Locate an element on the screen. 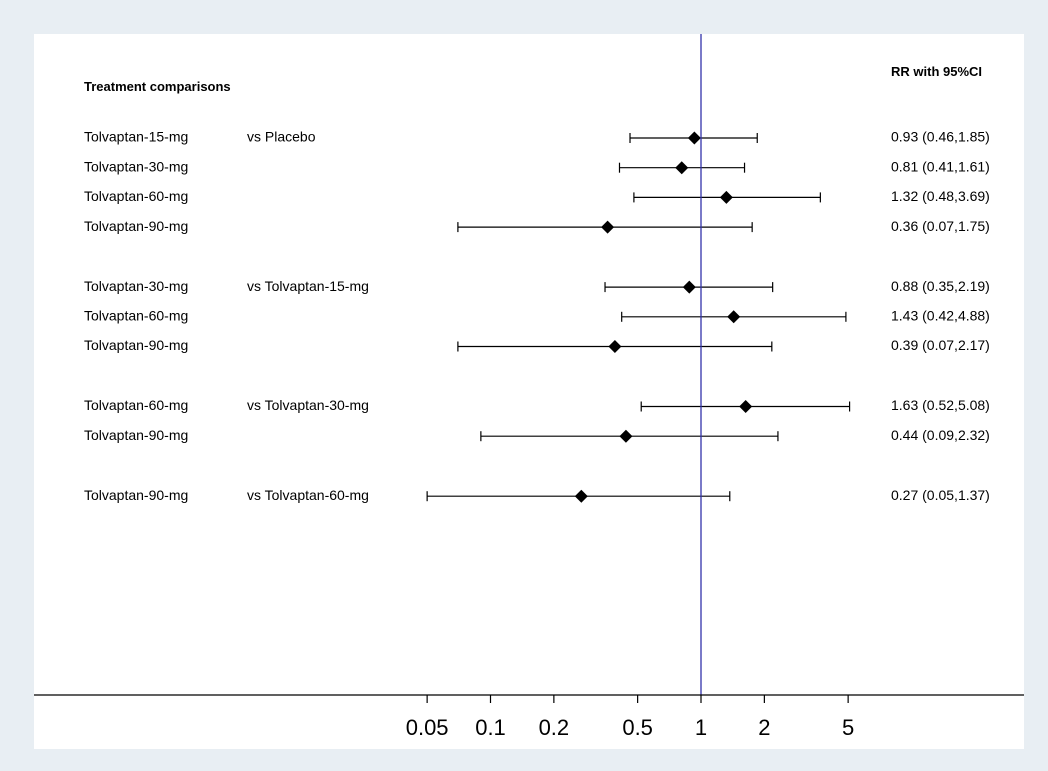 Image resolution: width=1048 pixels, height=771 pixels. comparator-label: vs Tolvaptan-60-mg is located at coordinates (308, 495).